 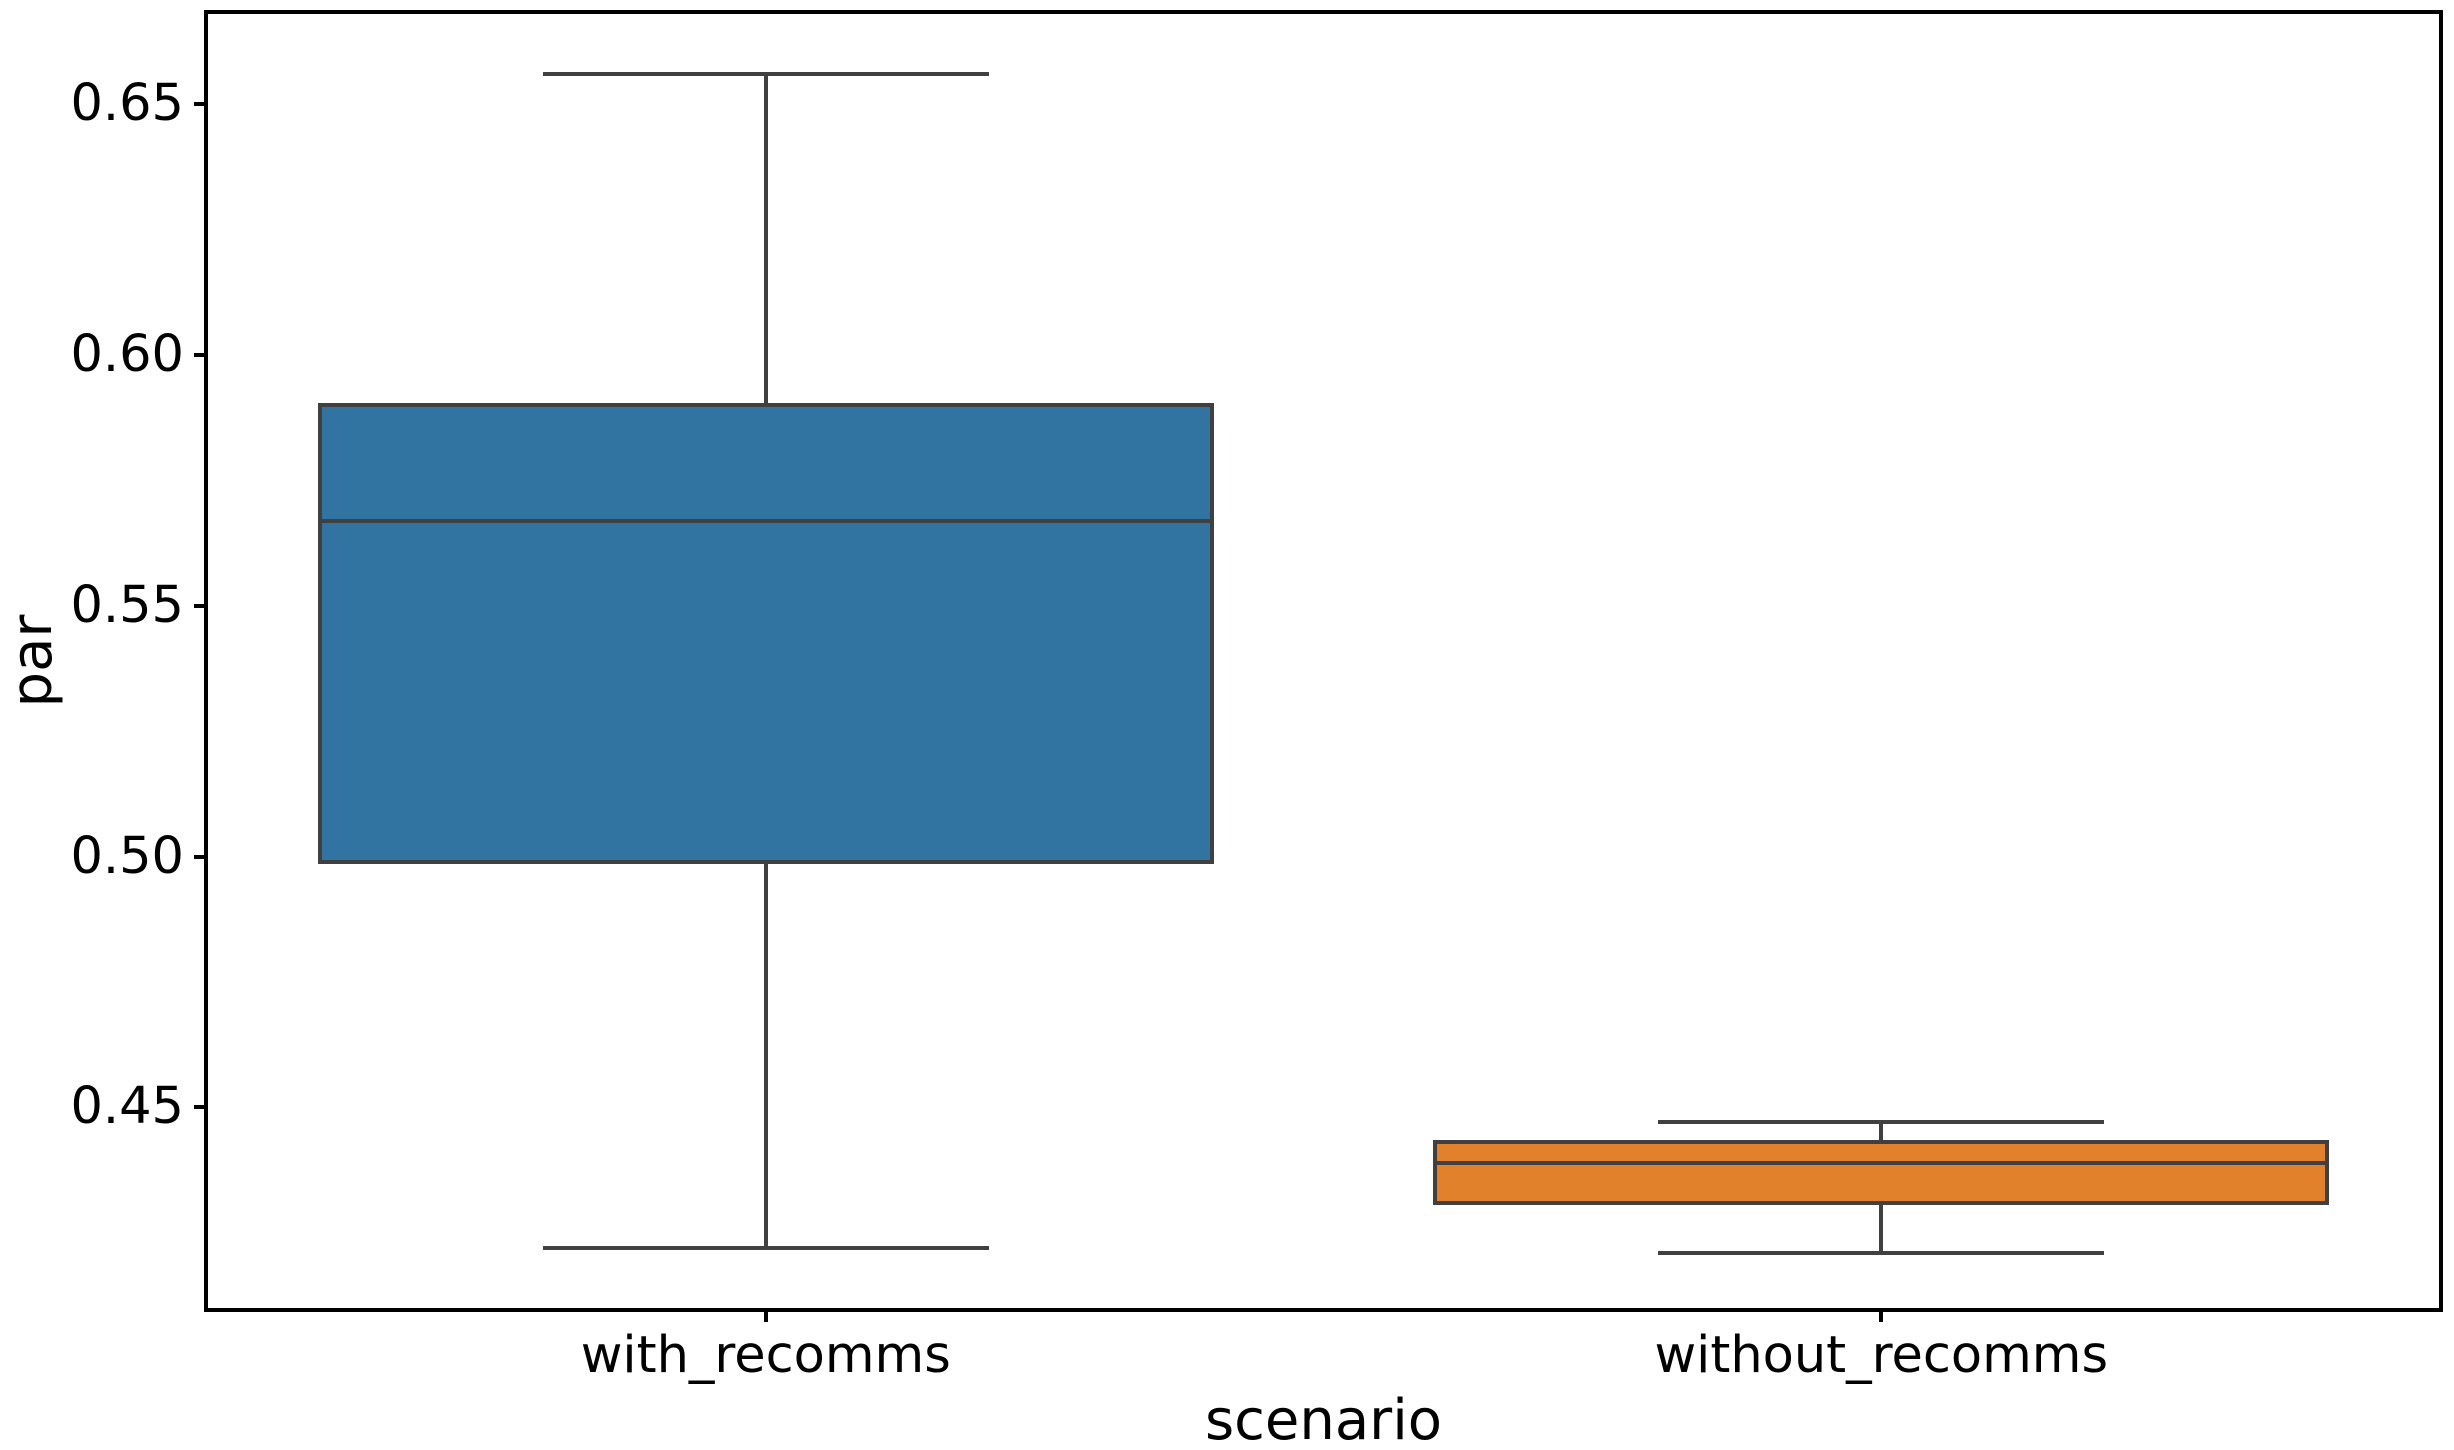 What do you see at coordinates (765, 1355) in the screenshot?
I see `x-tick-label: with_recomms` at bounding box center [765, 1355].